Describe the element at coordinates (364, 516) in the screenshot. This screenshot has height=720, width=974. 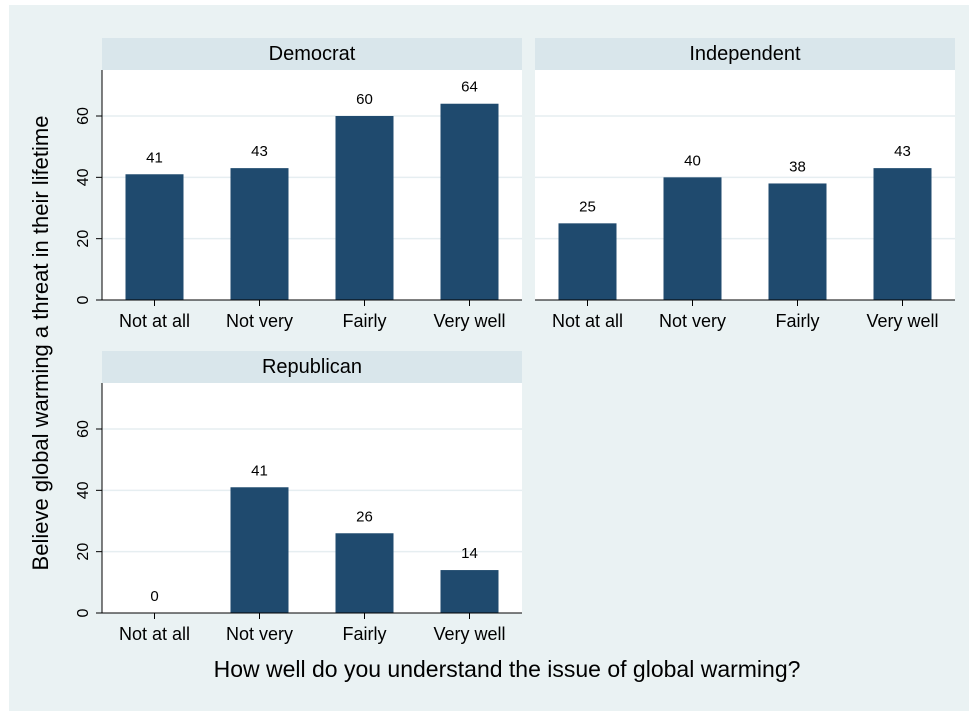
I see `data-label: 26` at that location.